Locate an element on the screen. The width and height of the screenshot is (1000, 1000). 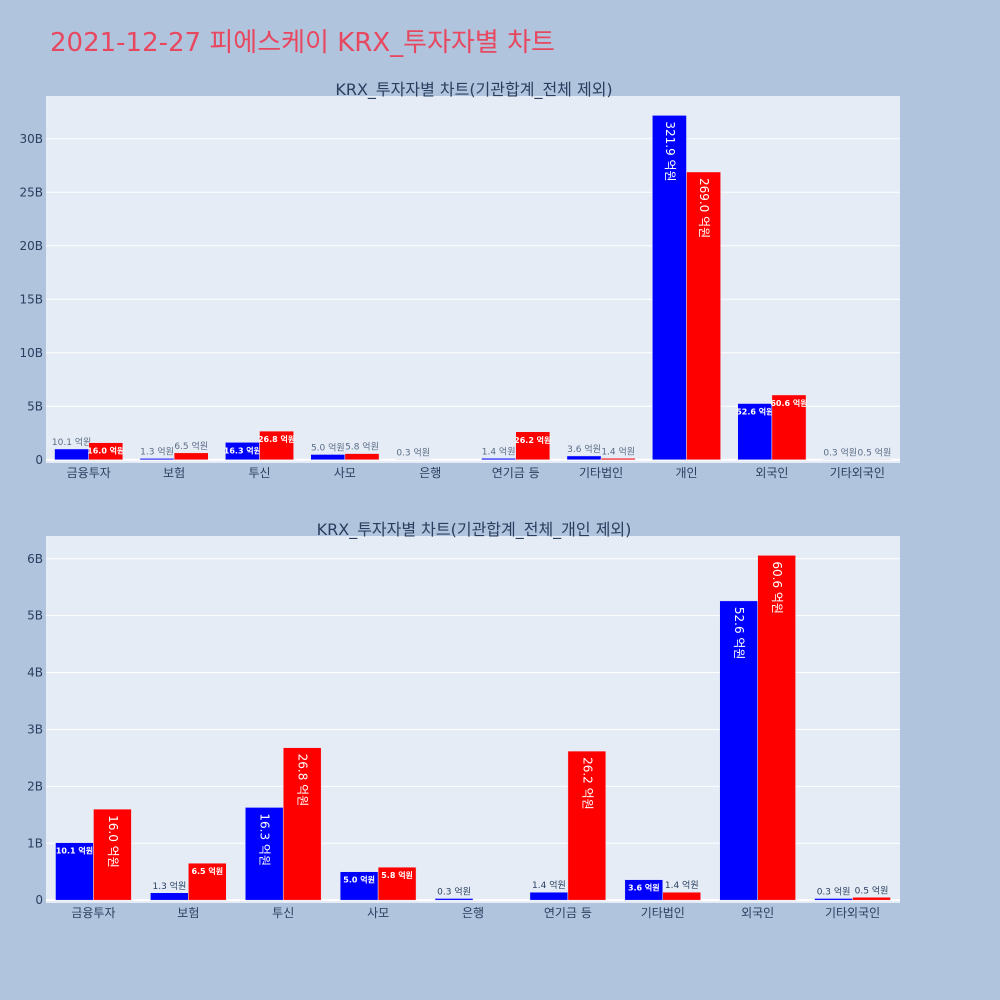
page-title: 2021-12-27 피에스케이 KRX_투자자별 차트 is located at coordinates (302, 43).